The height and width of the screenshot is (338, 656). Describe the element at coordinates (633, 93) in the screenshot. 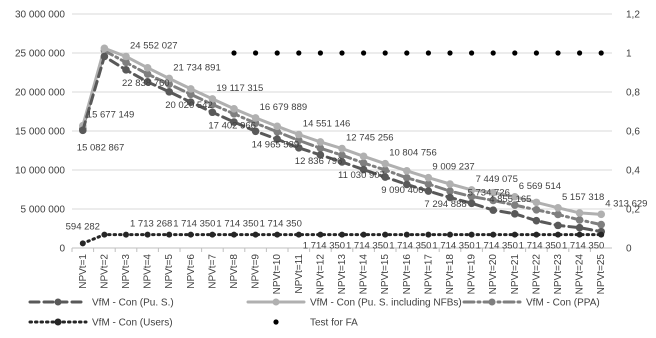

I see `y2-tick-label: 0,8` at that location.